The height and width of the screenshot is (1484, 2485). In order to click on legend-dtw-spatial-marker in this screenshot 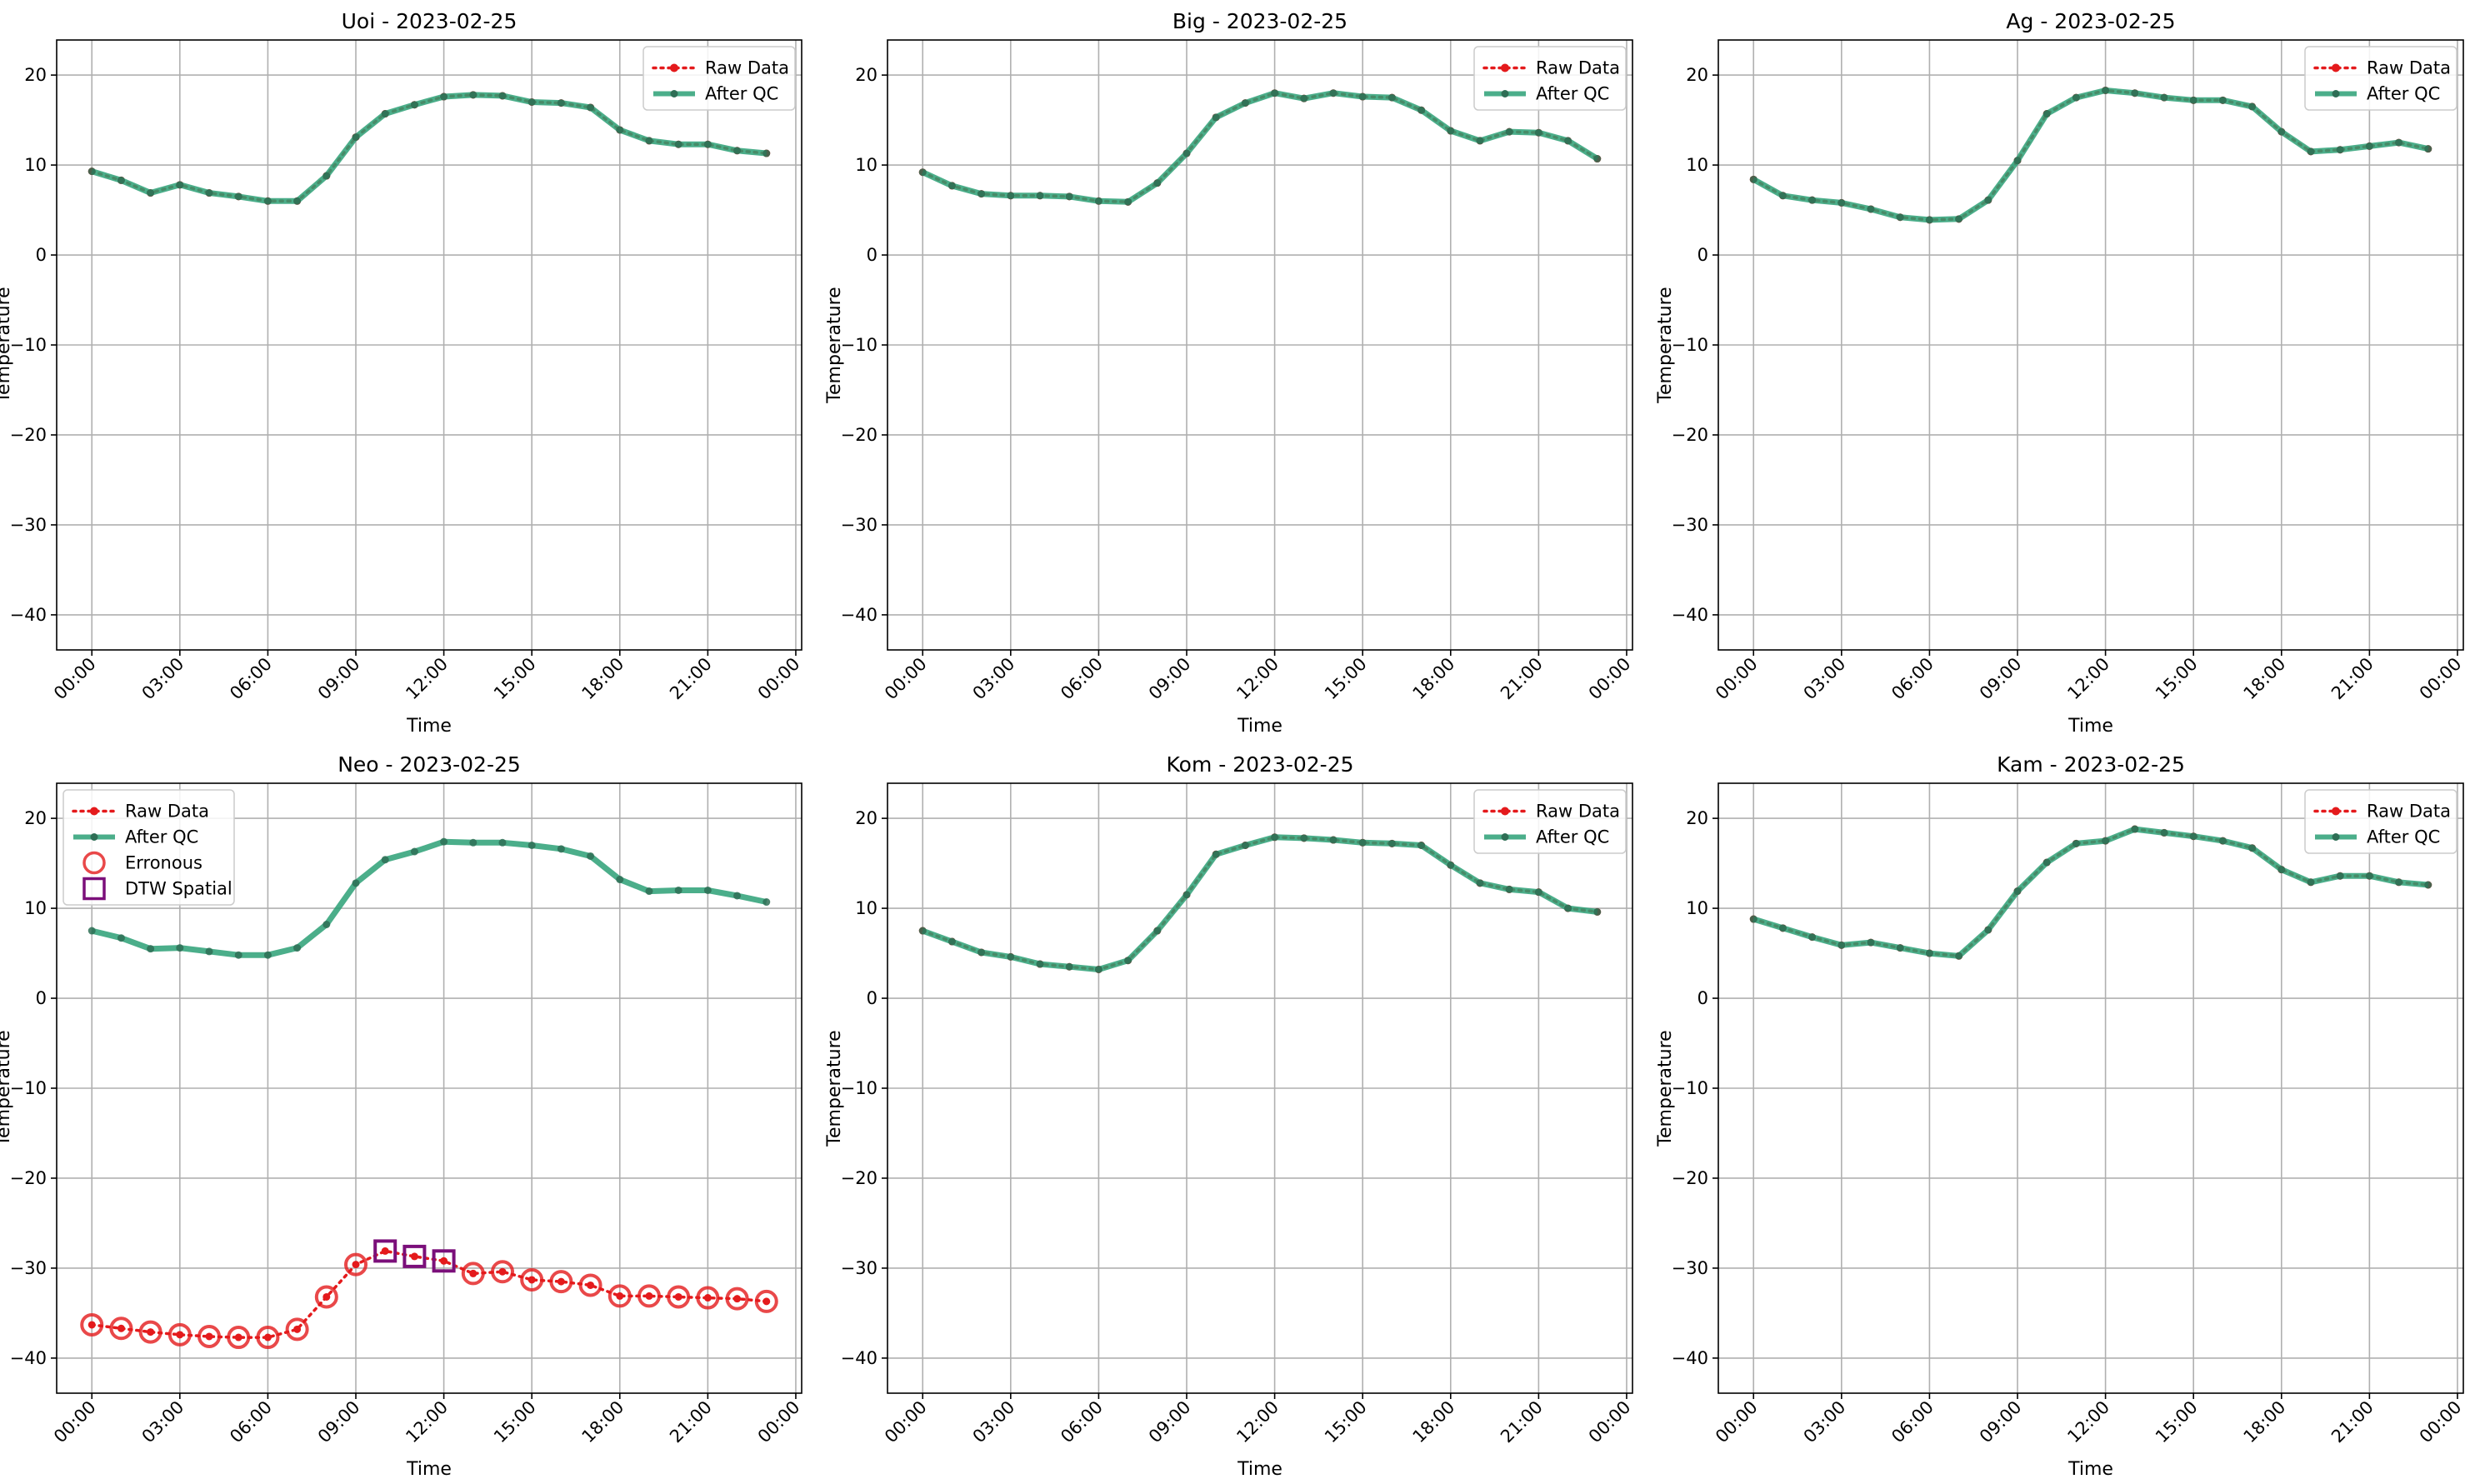, I will do `click(94, 889)`.